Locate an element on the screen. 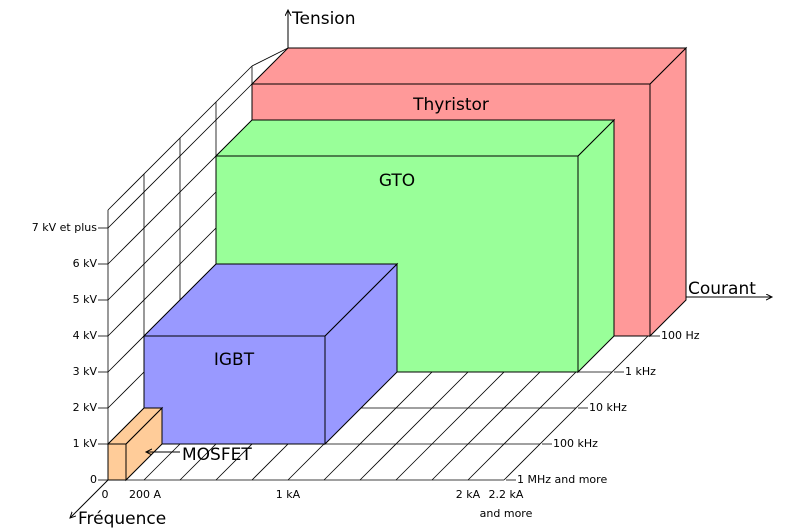 Image resolution: width=790 pixels, height=528 pixels. current-tick: 2 kA is located at coordinates (468, 494).